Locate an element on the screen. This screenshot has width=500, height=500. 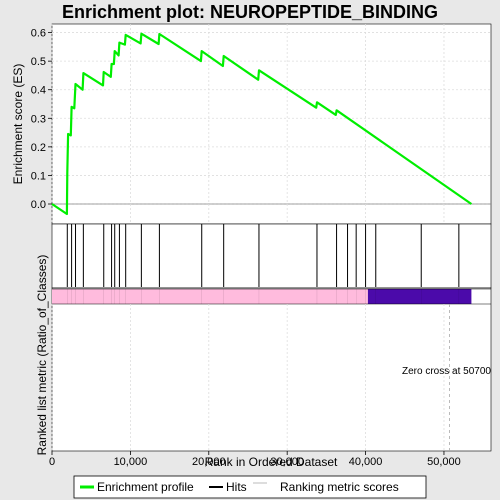
x-tick-label: 10,000 is located at coordinates (131, 462).